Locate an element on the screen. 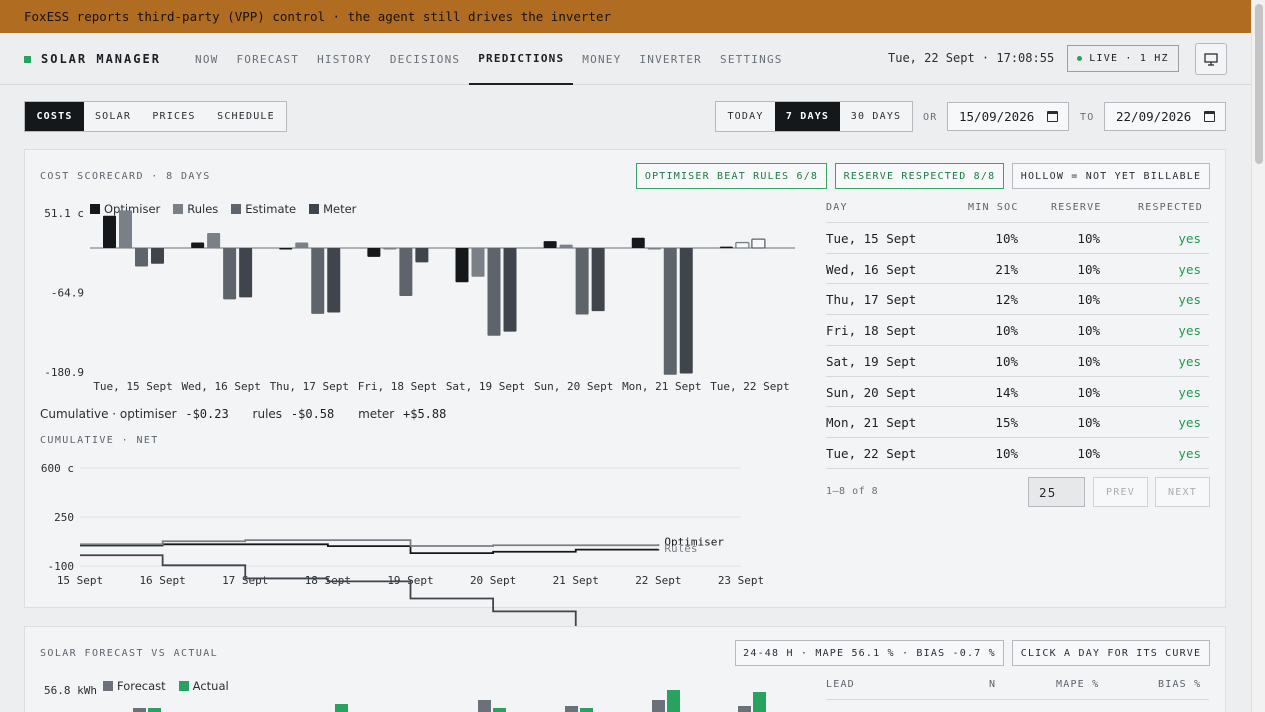  row-min-soc: 10% is located at coordinates (1006, 453).